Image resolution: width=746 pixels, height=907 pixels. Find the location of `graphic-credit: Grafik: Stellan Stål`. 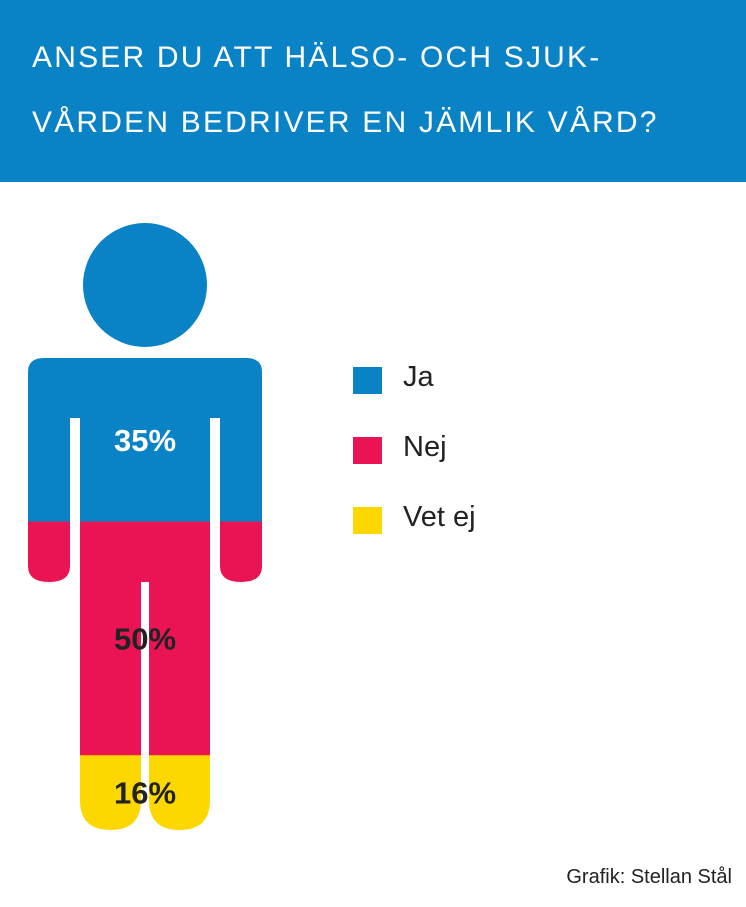

graphic-credit: Grafik: Stellan Stål is located at coordinates (649, 877).